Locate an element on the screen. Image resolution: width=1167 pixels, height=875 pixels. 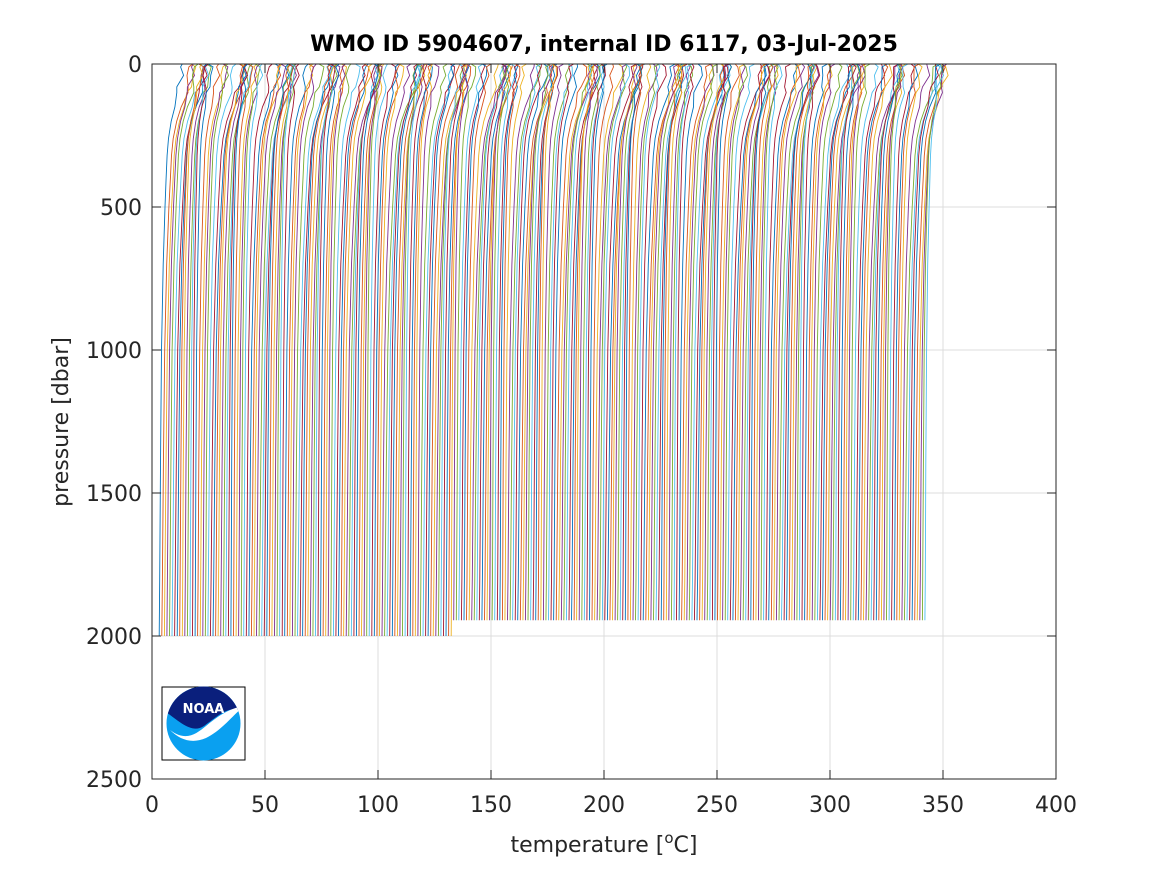
y-tick-label: 2000 is located at coordinates (114, 637).